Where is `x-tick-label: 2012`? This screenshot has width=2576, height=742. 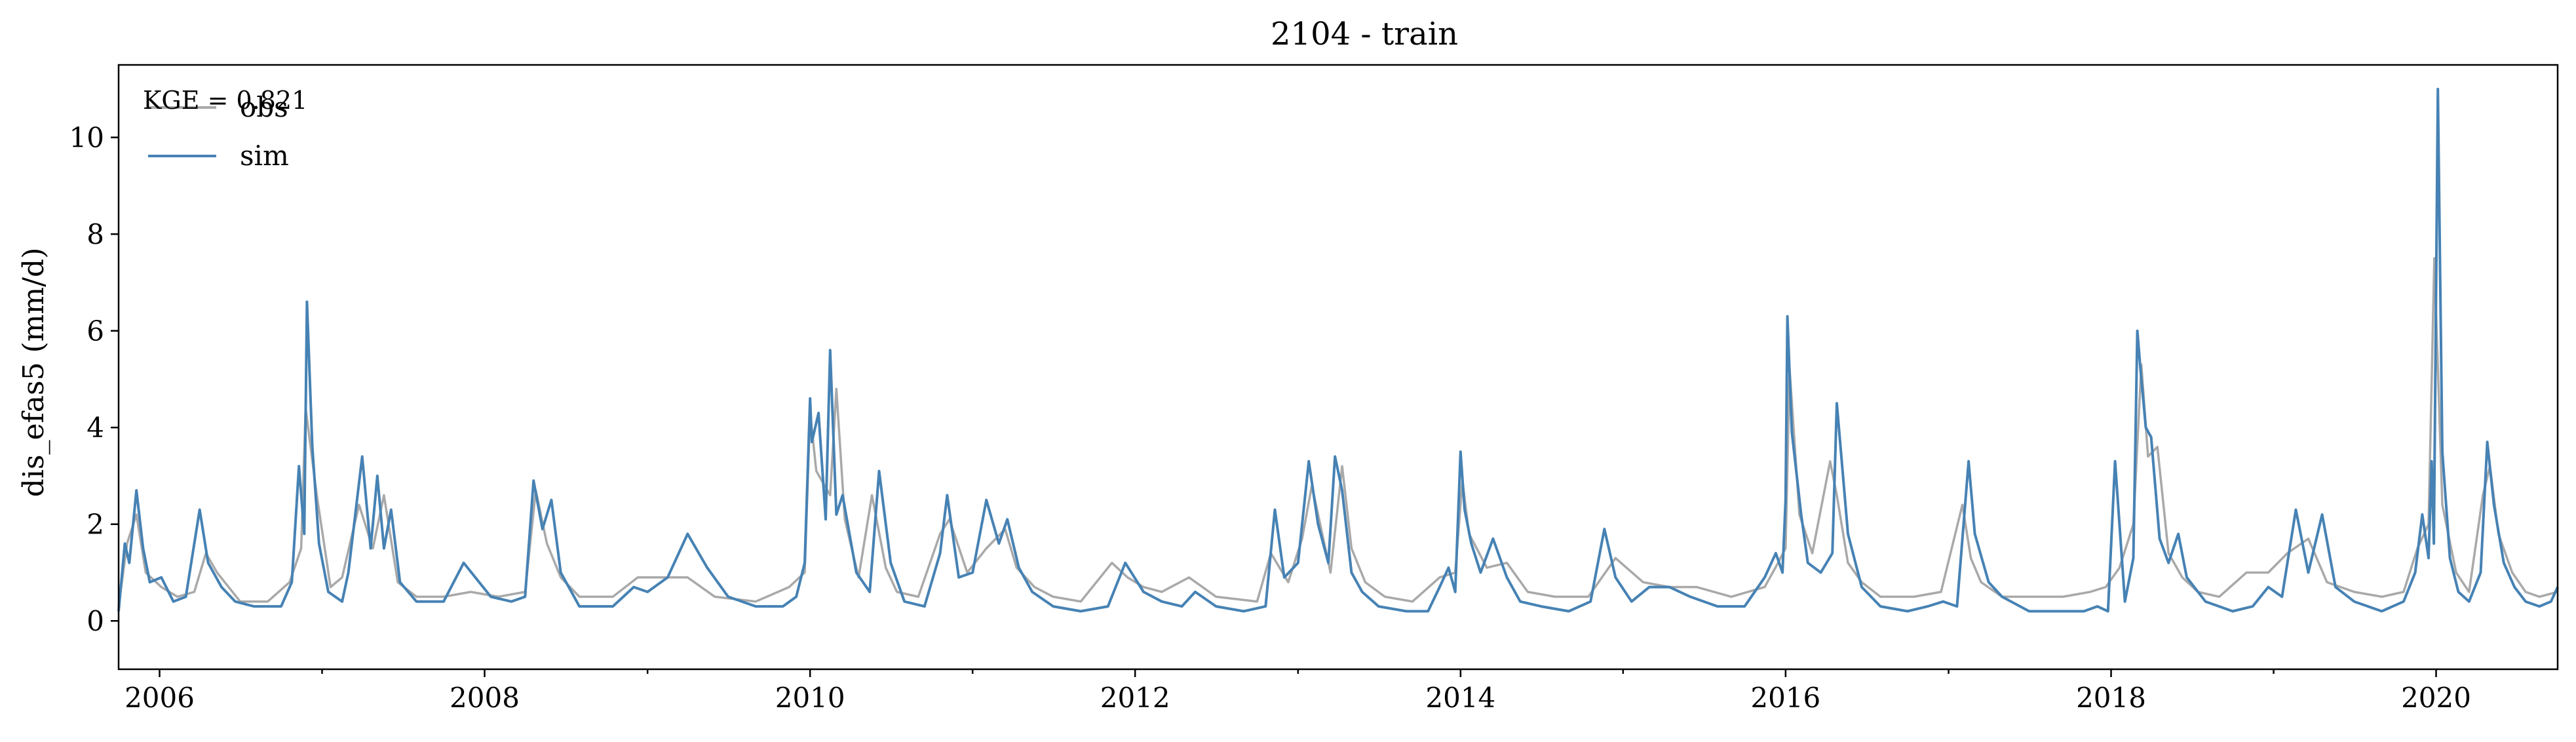
x-tick-label: 2012 is located at coordinates (1135, 698).